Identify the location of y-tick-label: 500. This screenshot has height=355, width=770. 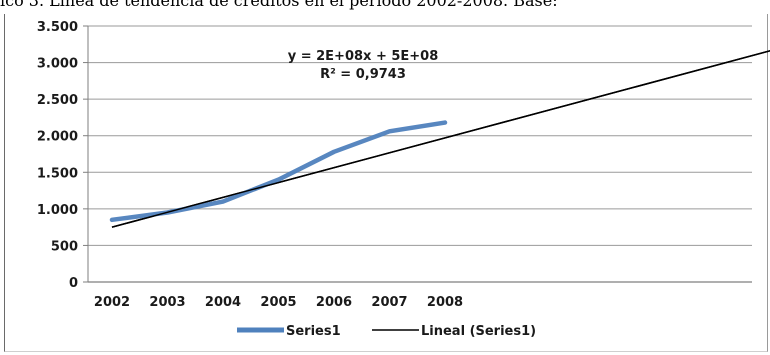
(64, 246).